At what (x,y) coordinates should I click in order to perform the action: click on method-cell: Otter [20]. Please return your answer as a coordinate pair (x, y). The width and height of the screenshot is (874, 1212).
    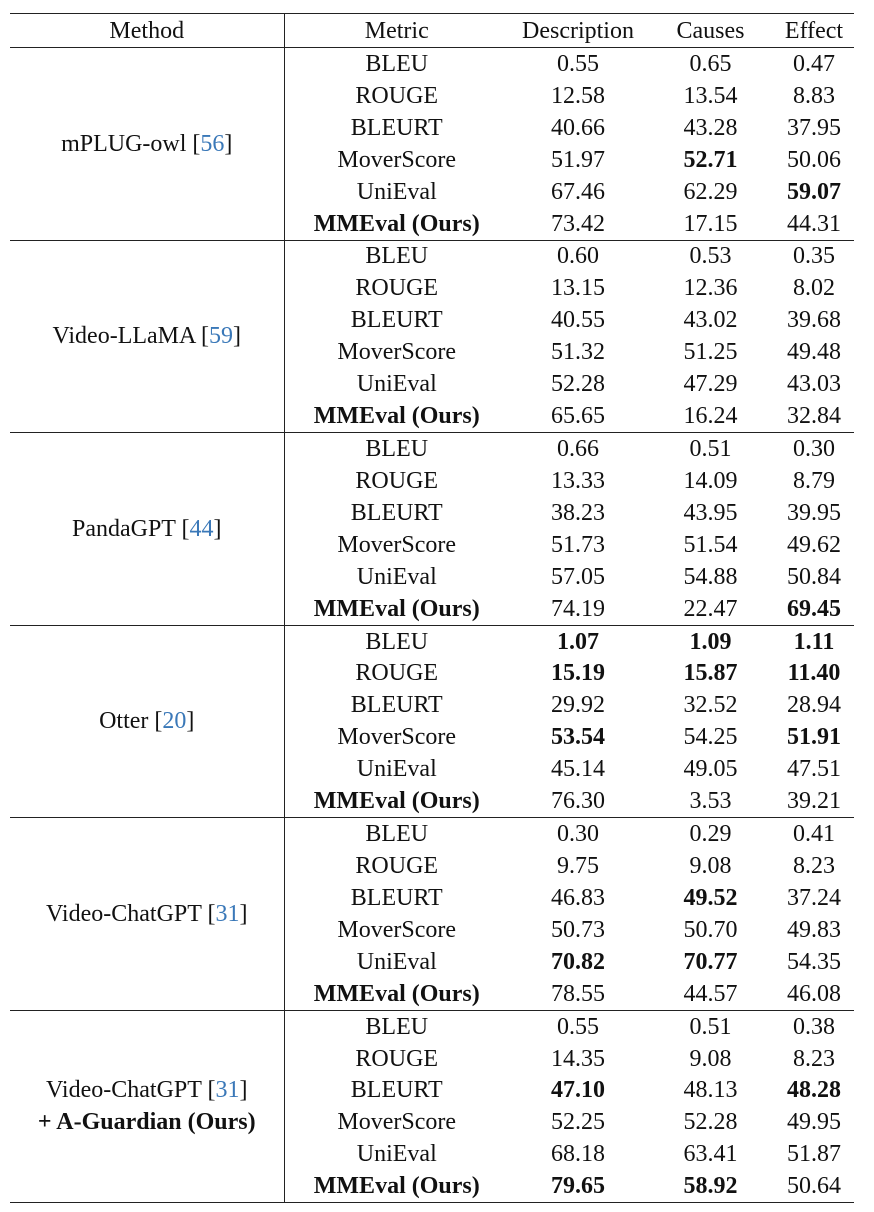
    Looking at the image, I should click on (147, 721).